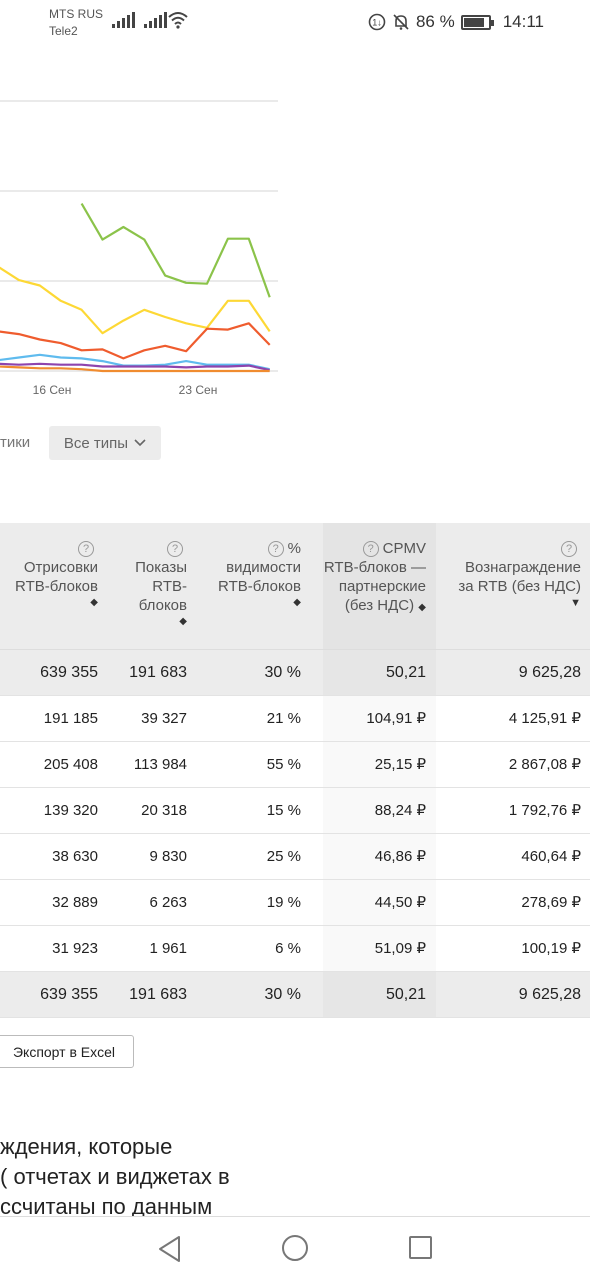 The width and height of the screenshot is (590, 1280). I want to click on cell-cpmv: 44,50 ₽, so click(400, 902).